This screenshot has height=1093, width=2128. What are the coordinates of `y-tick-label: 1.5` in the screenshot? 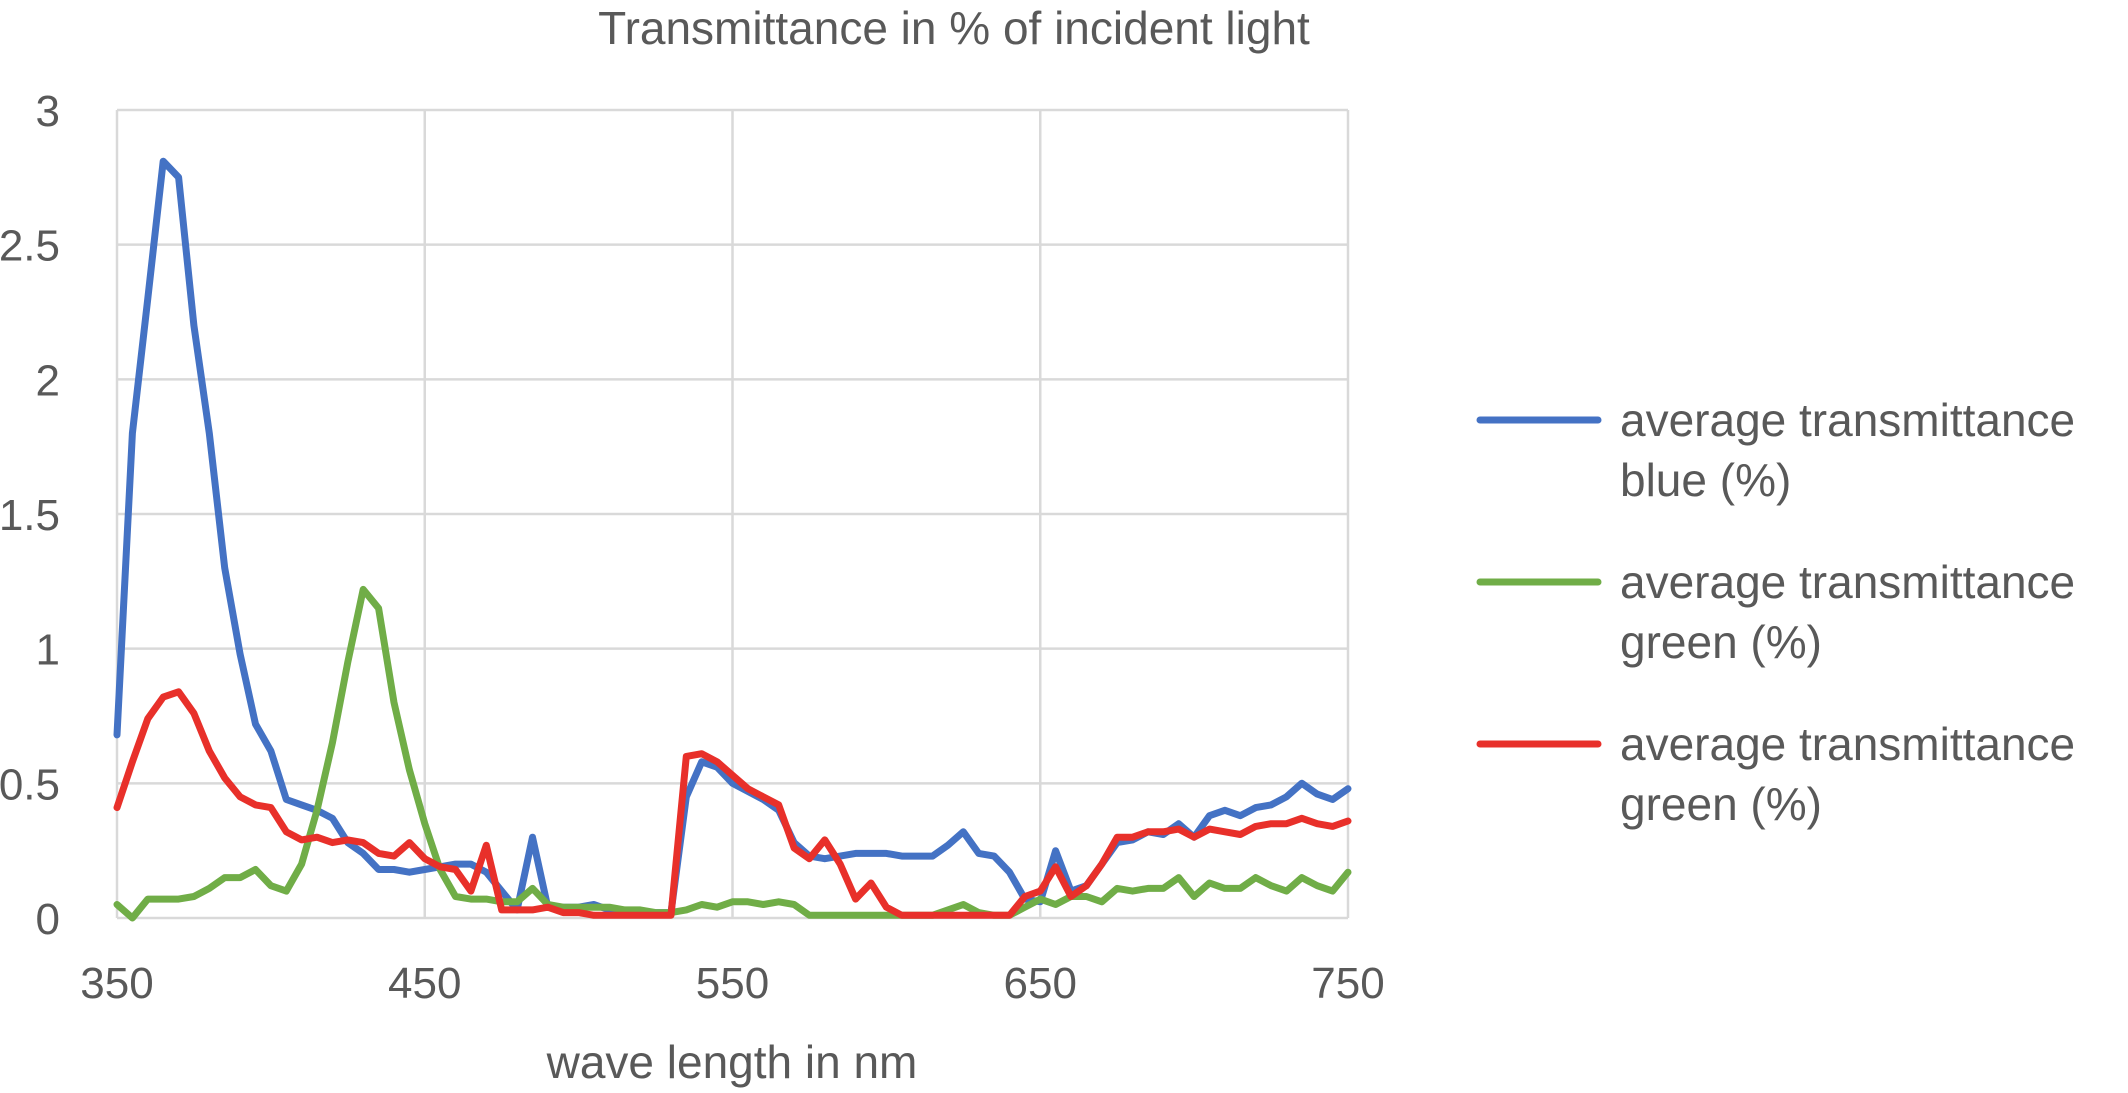 It's located at (30, 515).